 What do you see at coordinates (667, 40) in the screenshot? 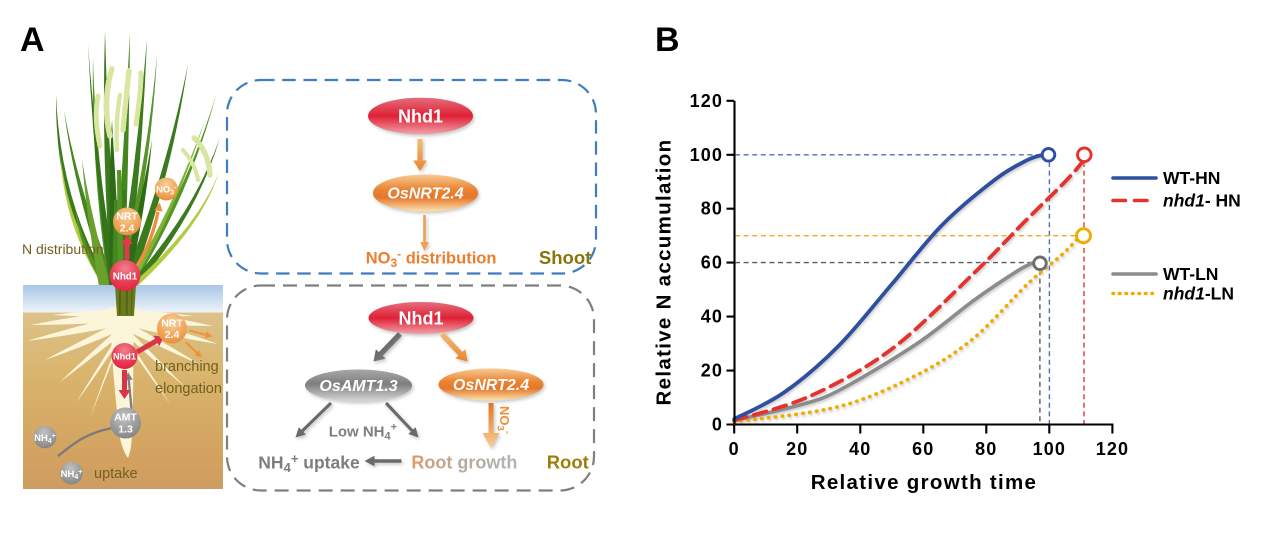
I see `svg-text: B` at bounding box center [667, 40].